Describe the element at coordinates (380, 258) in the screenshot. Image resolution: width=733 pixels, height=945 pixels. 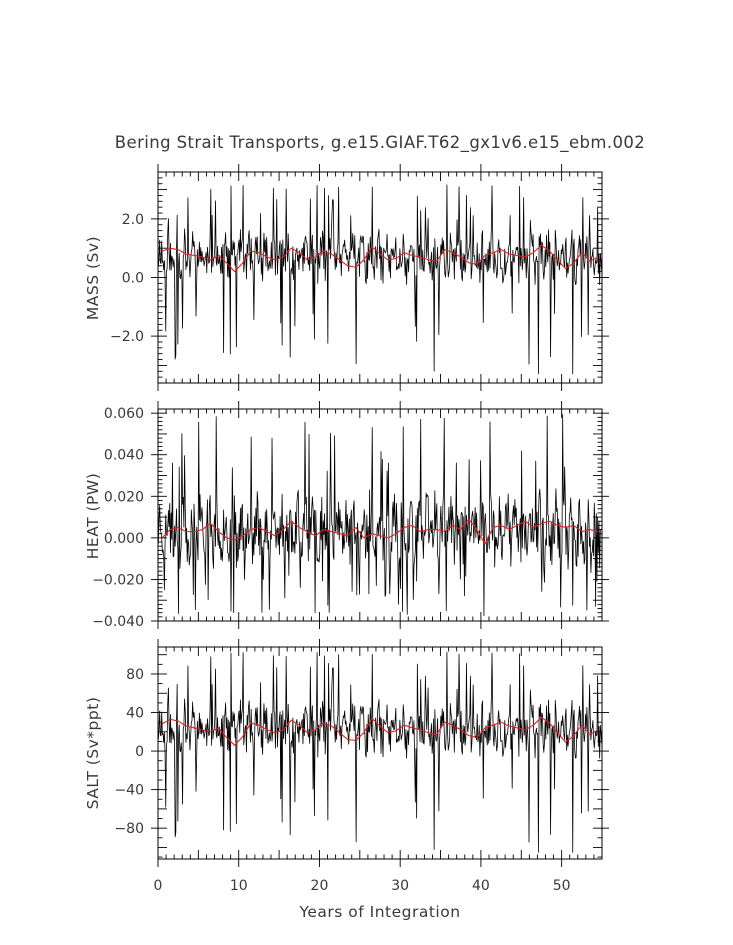
I see `mass-annual-mean-line` at that location.